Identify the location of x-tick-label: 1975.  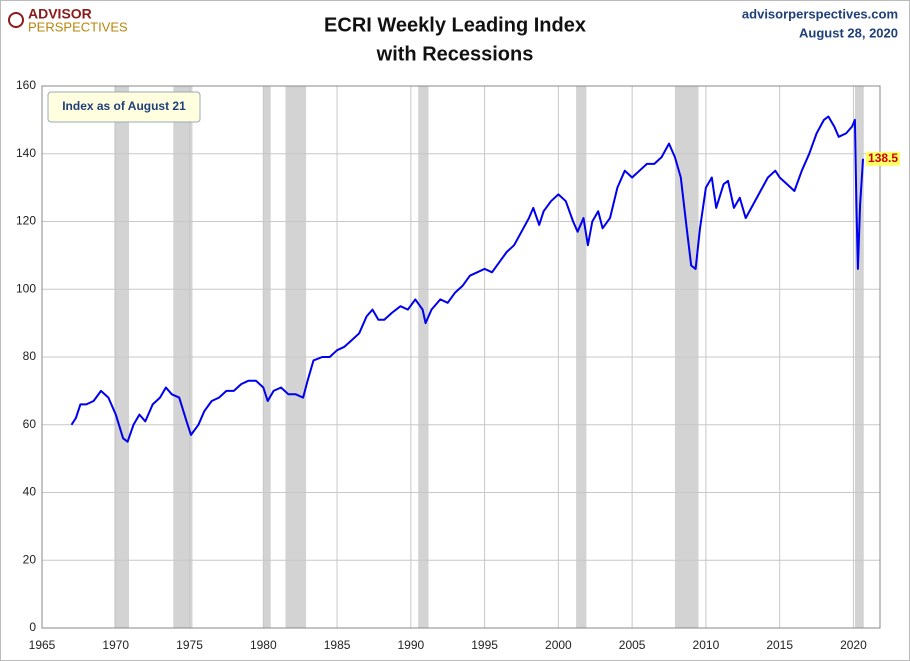
(189, 645).